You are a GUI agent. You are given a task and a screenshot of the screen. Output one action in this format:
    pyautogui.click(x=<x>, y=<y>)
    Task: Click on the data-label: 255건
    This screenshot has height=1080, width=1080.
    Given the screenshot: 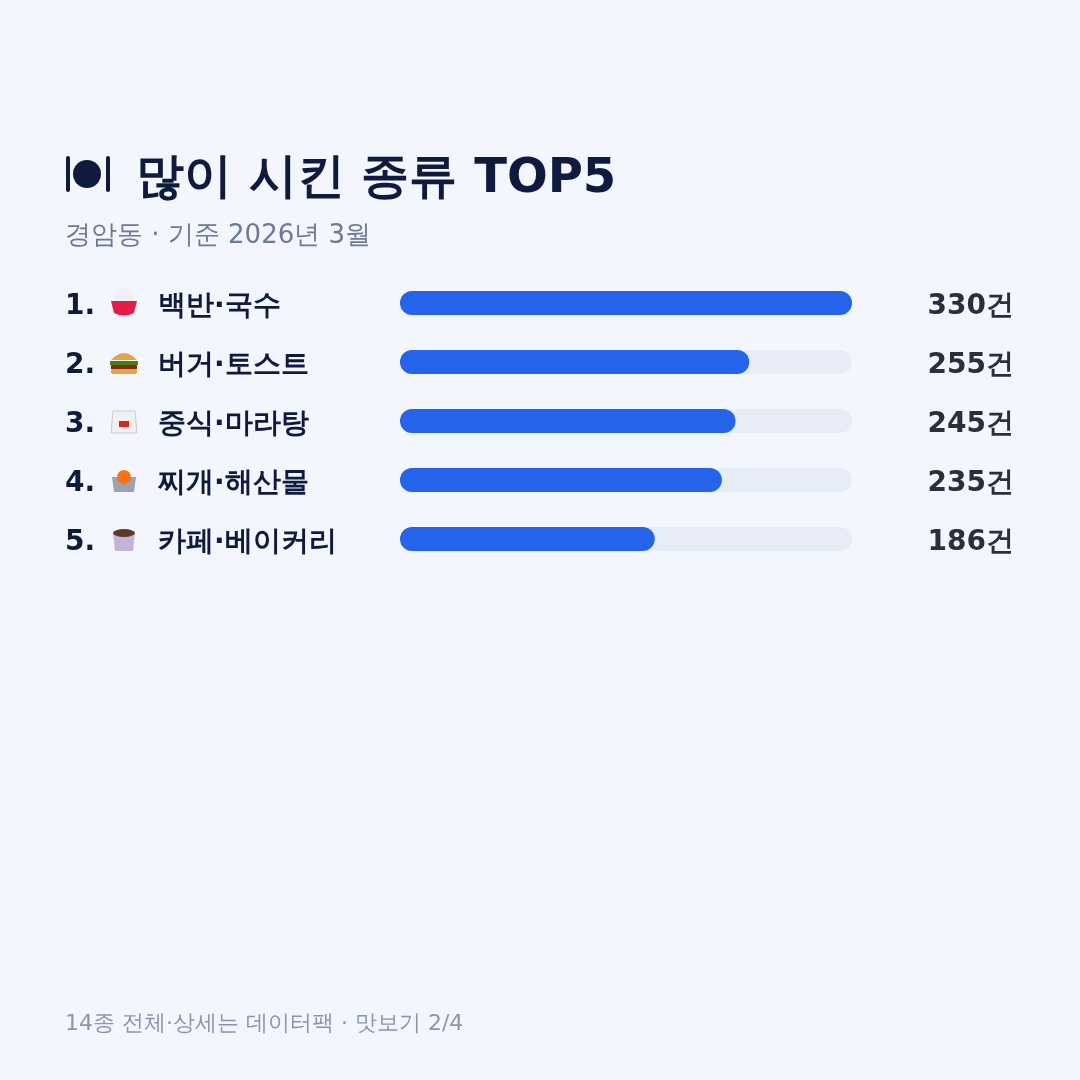 What is the action you would take?
    pyautogui.click(x=970, y=363)
    